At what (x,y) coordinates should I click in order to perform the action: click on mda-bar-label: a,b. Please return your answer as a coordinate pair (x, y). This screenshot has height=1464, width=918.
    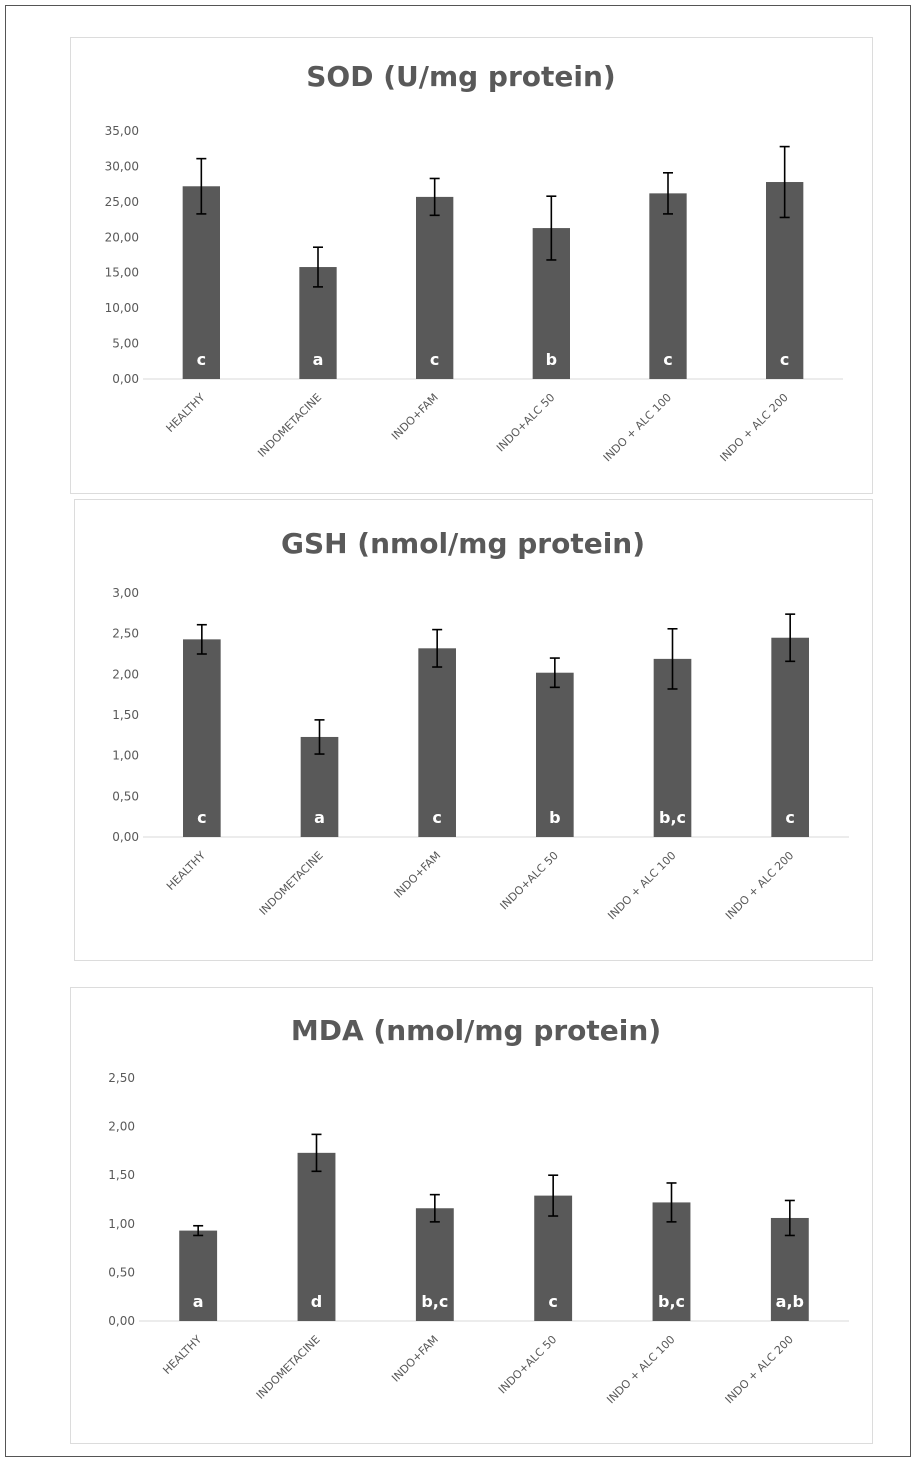
    Looking at the image, I should click on (790, 1301).